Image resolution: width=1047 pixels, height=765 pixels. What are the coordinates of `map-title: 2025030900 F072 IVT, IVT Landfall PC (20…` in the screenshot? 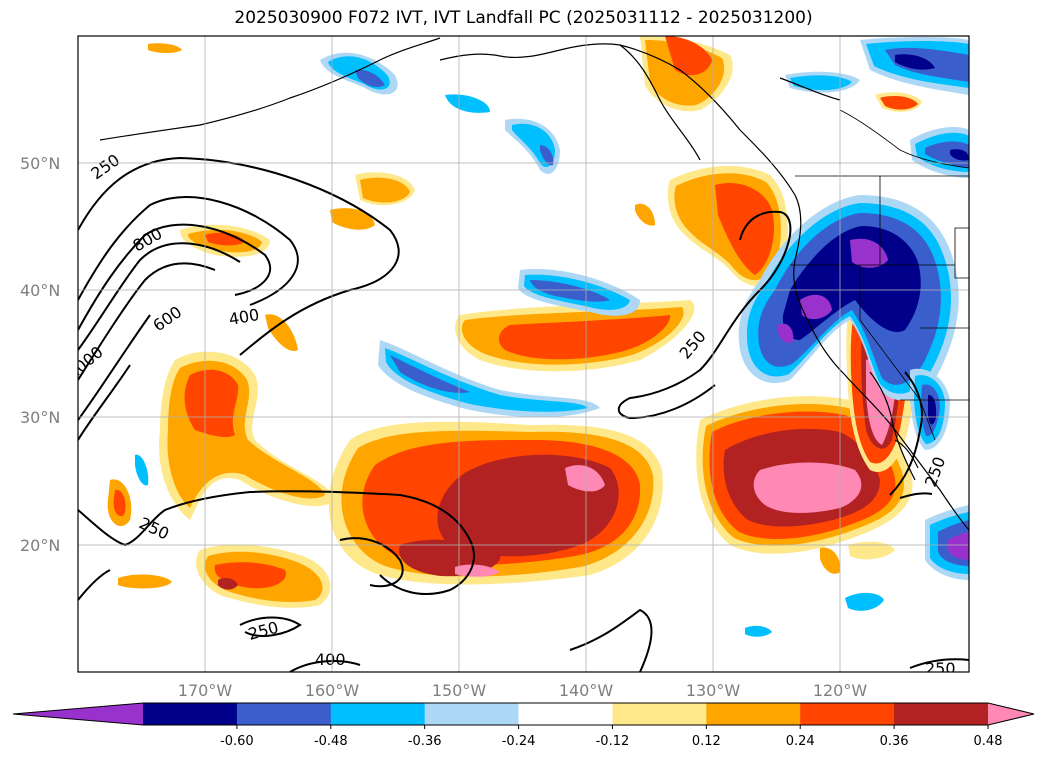 It's located at (523, 18).